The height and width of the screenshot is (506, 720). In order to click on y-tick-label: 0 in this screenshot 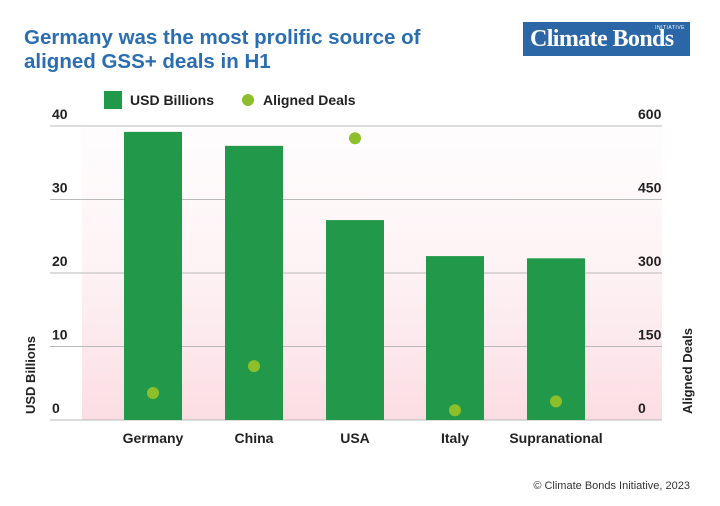, I will do `click(56, 408)`.